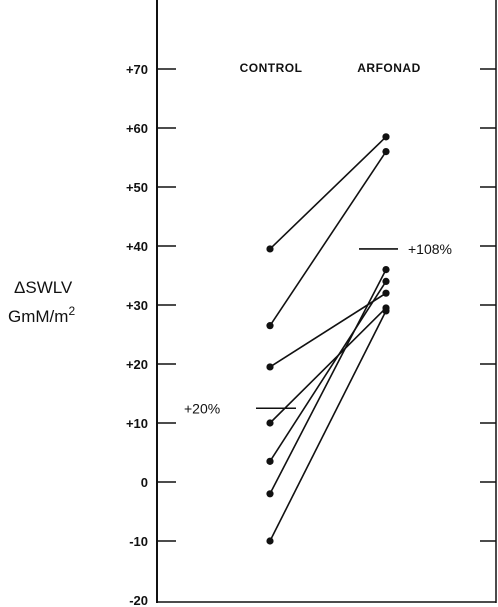 The height and width of the screenshot is (607, 498). What do you see at coordinates (271, 68) in the screenshot?
I see `category-label-control: CONTROL` at bounding box center [271, 68].